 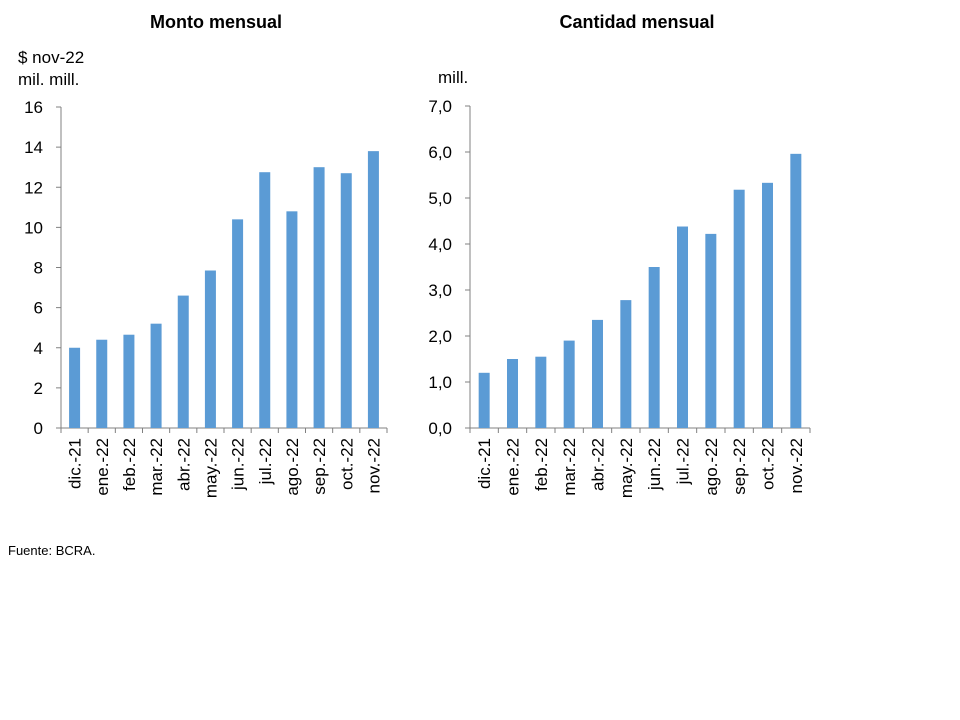 What do you see at coordinates (216, 22) in the screenshot?
I see `chart-title: Monto mensual` at bounding box center [216, 22].